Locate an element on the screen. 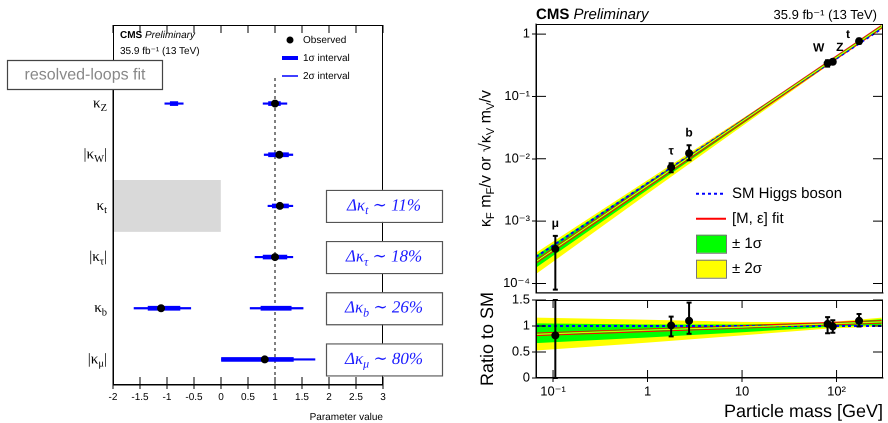 The width and height of the screenshot is (888, 423). x-tick-label: -0.5 is located at coordinates (194, 397).